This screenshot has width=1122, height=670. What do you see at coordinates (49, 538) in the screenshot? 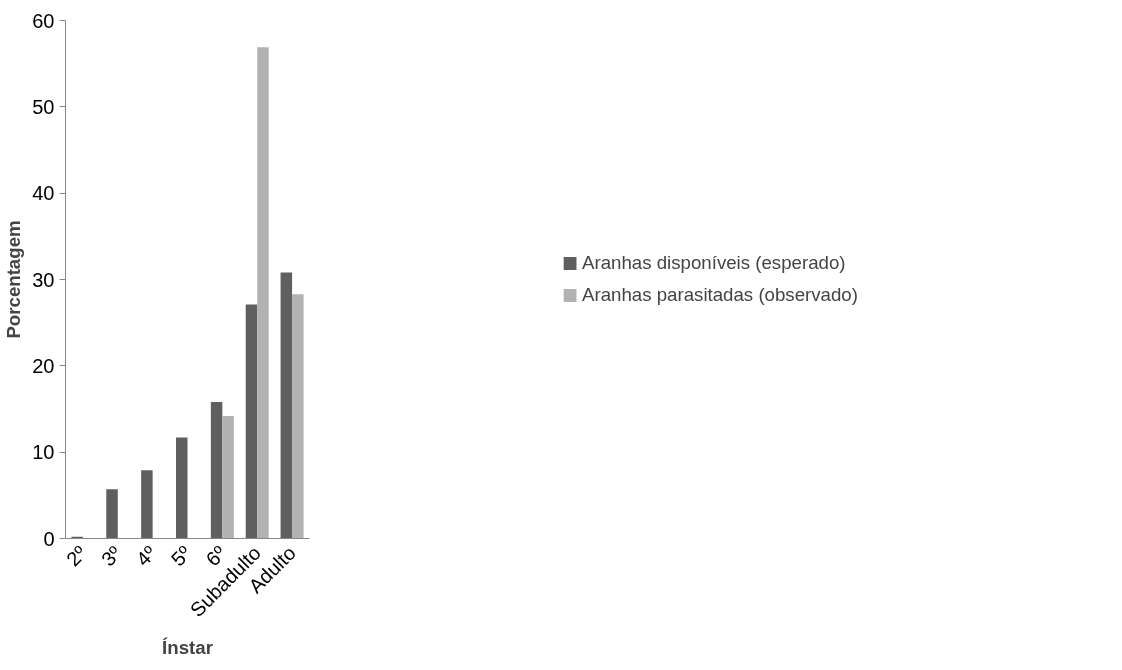
I see `y-tick-label: 0` at bounding box center [49, 538].